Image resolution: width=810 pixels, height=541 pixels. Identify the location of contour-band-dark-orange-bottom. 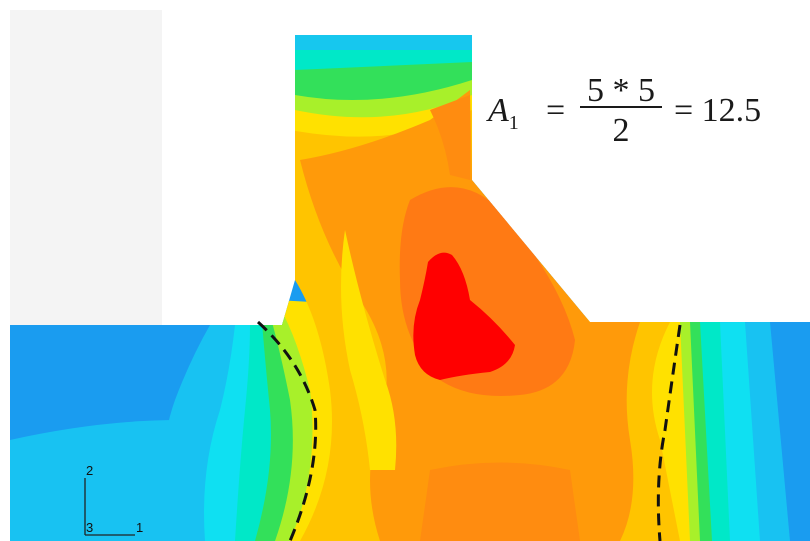
(500, 501).